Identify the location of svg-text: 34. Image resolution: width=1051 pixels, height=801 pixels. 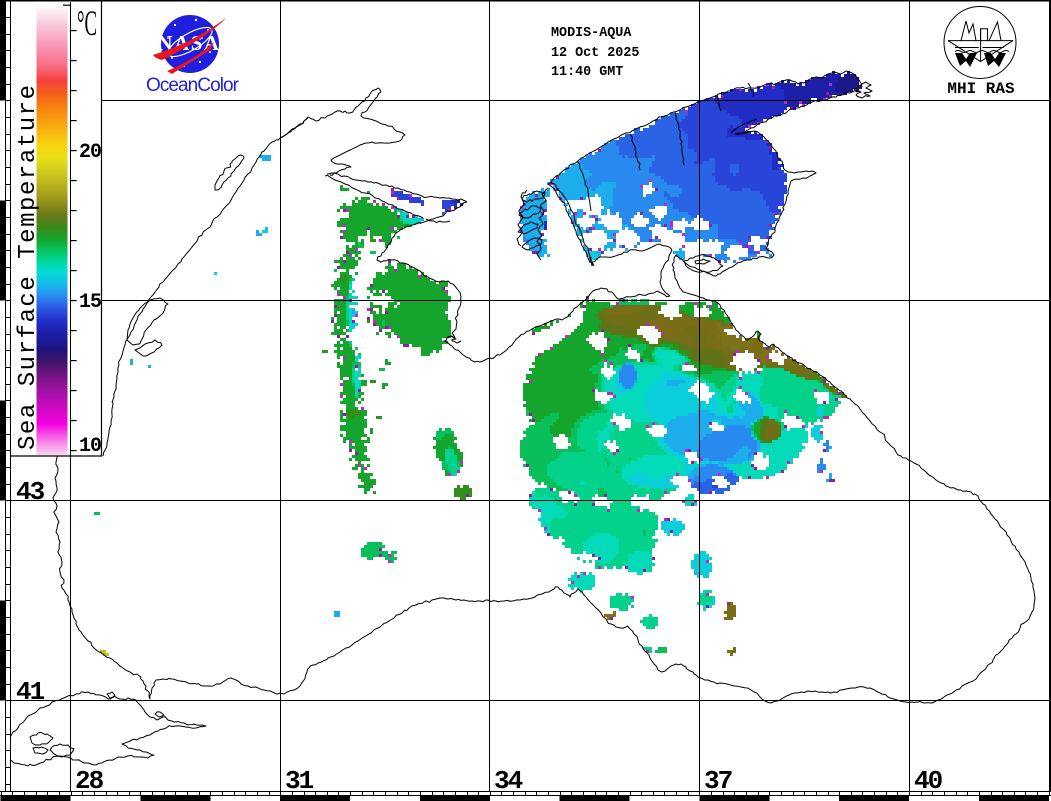
(508, 781).